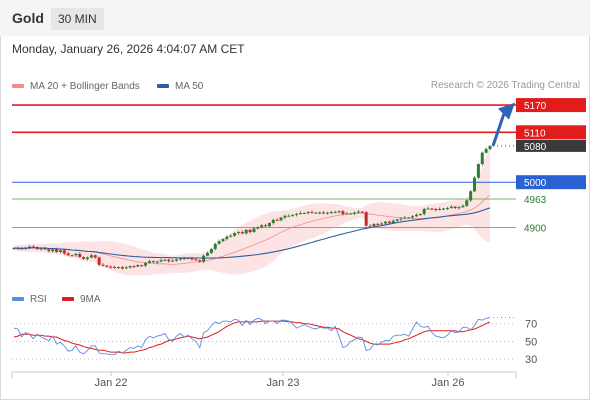  Describe the element at coordinates (505, 85) in the screenshot. I see `copyright-note: Research © 2026 Trading Central` at that location.